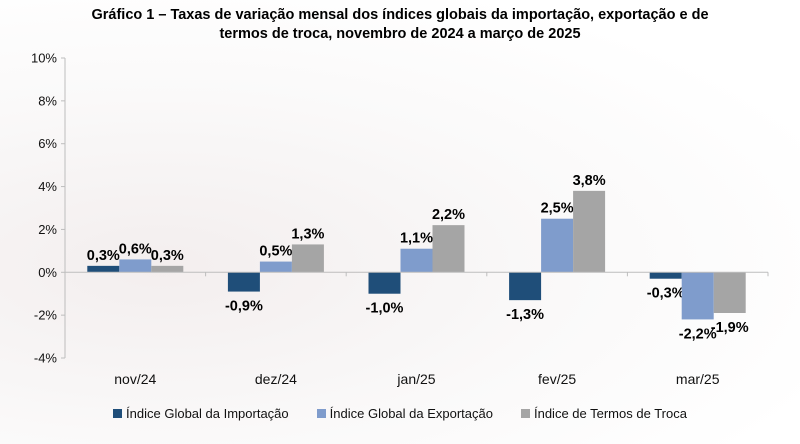 Image resolution: width=800 pixels, height=444 pixels. Describe the element at coordinates (610, 413) in the screenshot. I see `legend-label-termos-de-troca: Índice de Termos de Troca` at that location.